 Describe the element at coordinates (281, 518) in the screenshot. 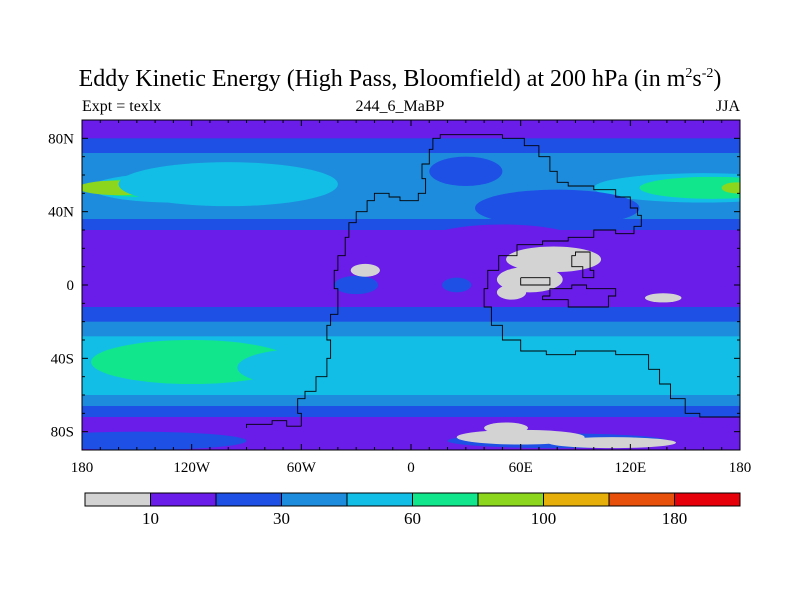

I see `colorbar-label: 30` at that location.